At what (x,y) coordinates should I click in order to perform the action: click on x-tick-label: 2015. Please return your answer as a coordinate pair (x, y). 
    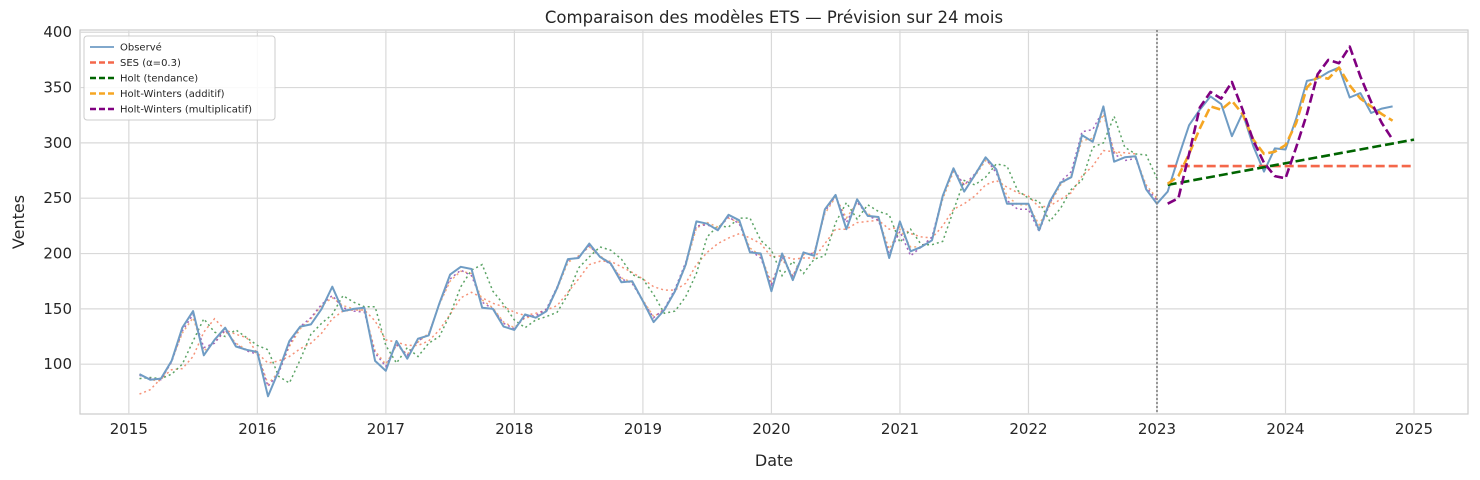
    Looking at the image, I should click on (129, 429).